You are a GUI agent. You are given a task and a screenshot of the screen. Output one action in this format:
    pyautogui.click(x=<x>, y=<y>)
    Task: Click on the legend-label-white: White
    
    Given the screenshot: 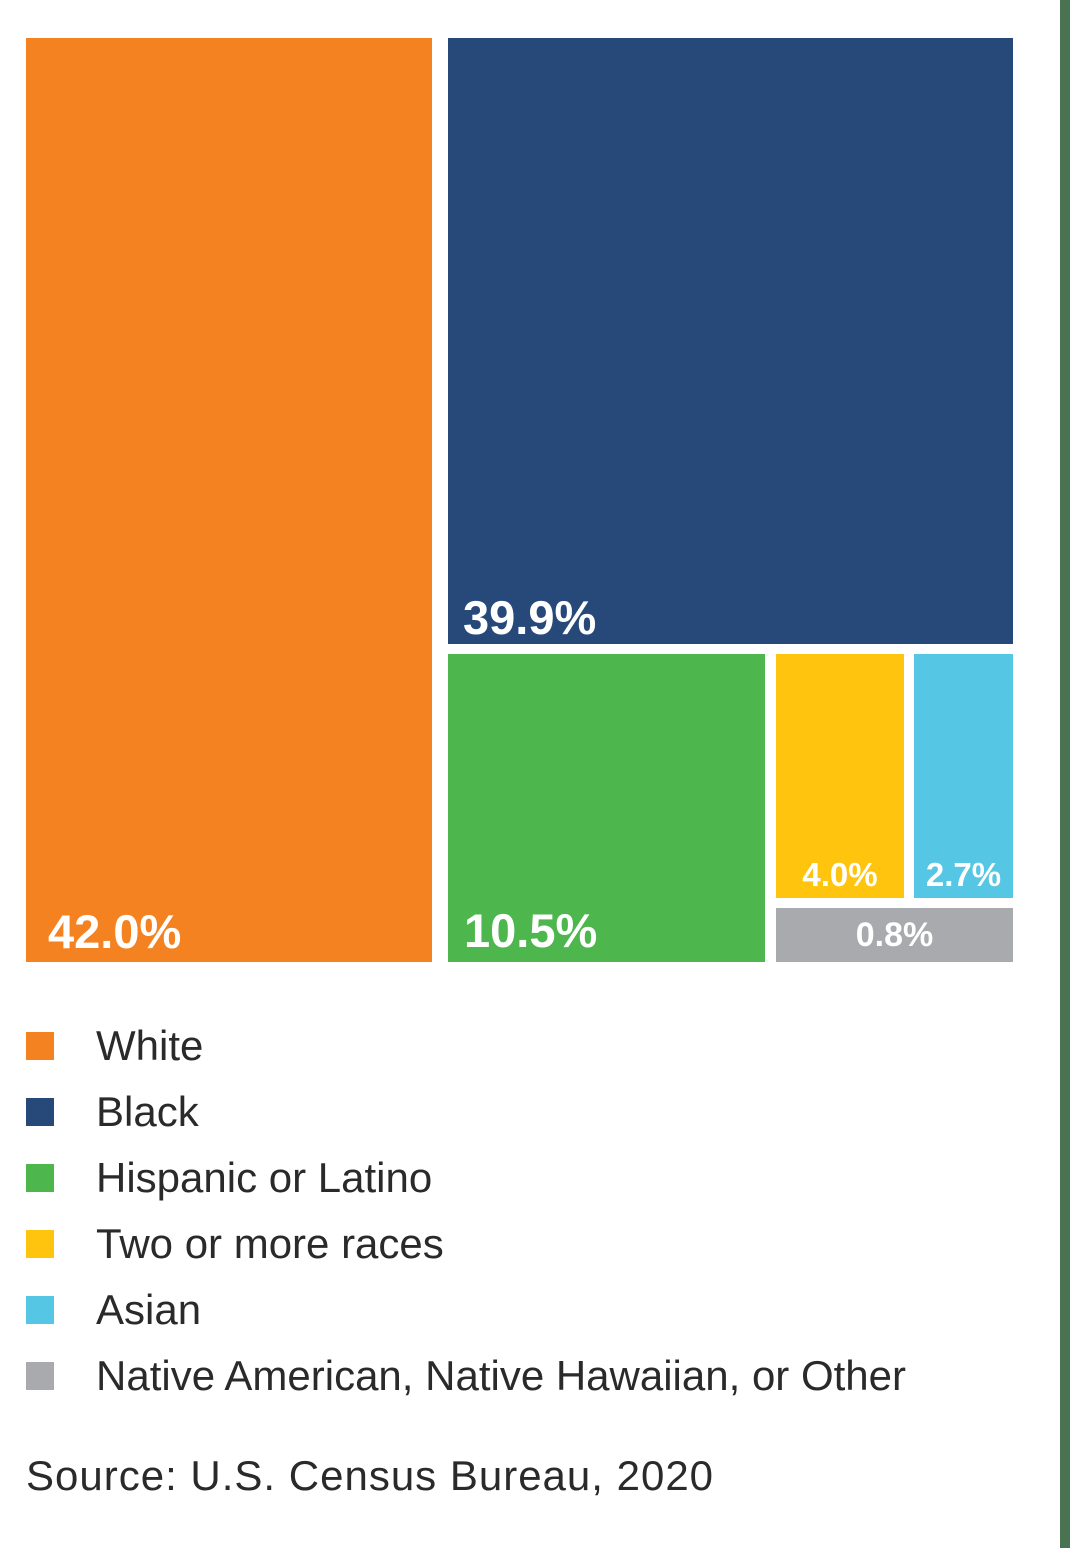 What is the action you would take?
    pyautogui.click(x=150, y=1045)
    